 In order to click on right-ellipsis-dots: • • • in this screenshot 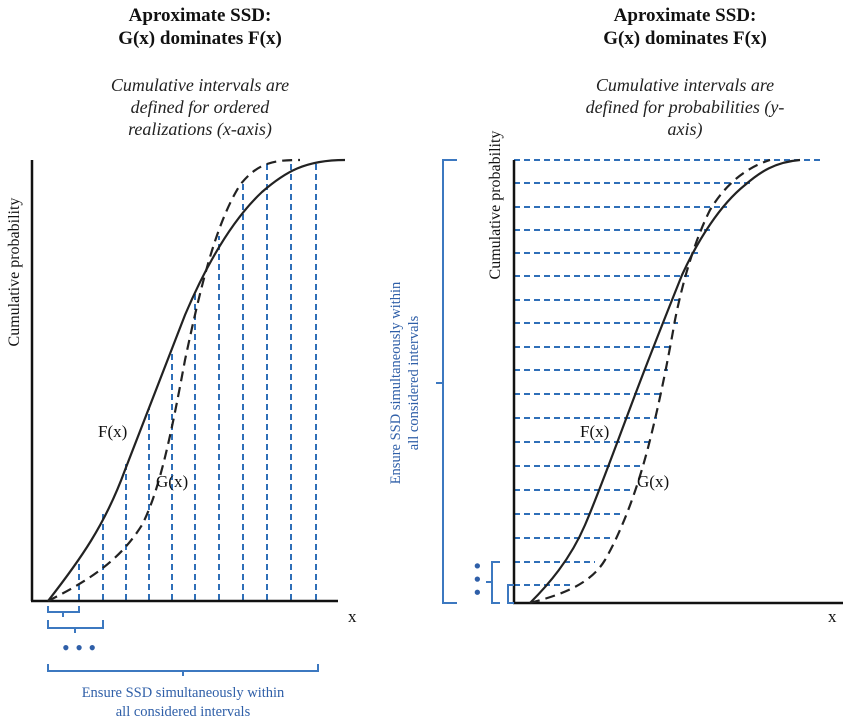, I will do `click(477, 579)`.